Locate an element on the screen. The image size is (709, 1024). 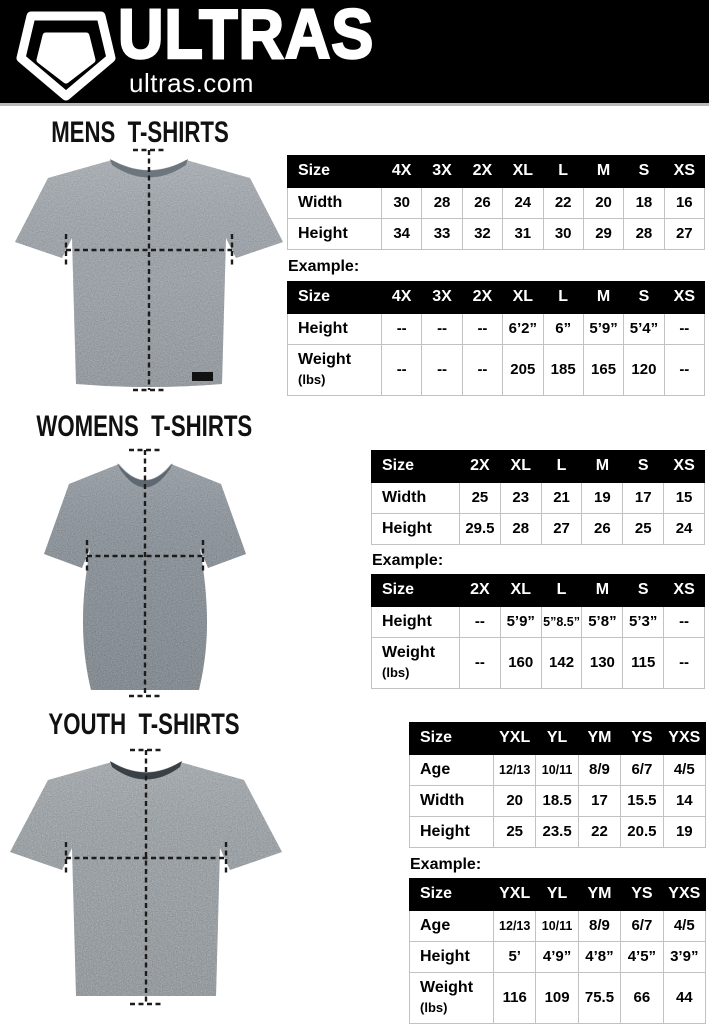
value-cell: 31 is located at coordinates (523, 234).